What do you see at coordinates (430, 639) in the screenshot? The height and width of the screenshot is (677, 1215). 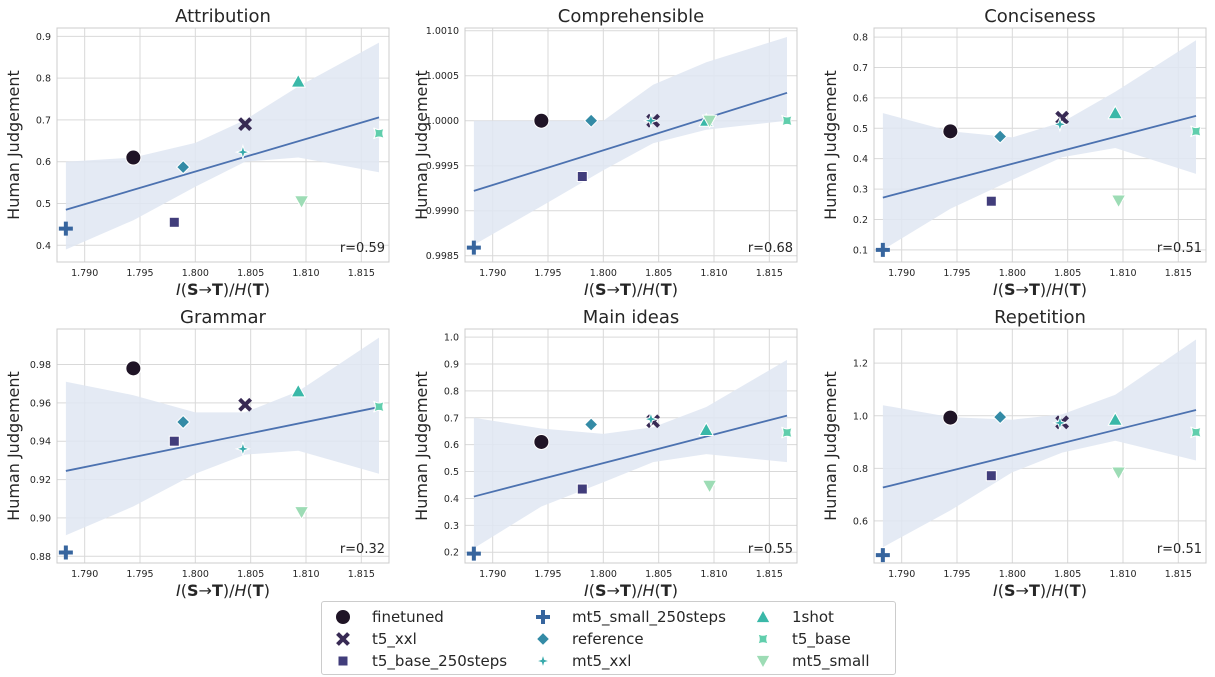 I see `legend-item-t5_xxl: t5_xxl` at bounding box center [430, 639].